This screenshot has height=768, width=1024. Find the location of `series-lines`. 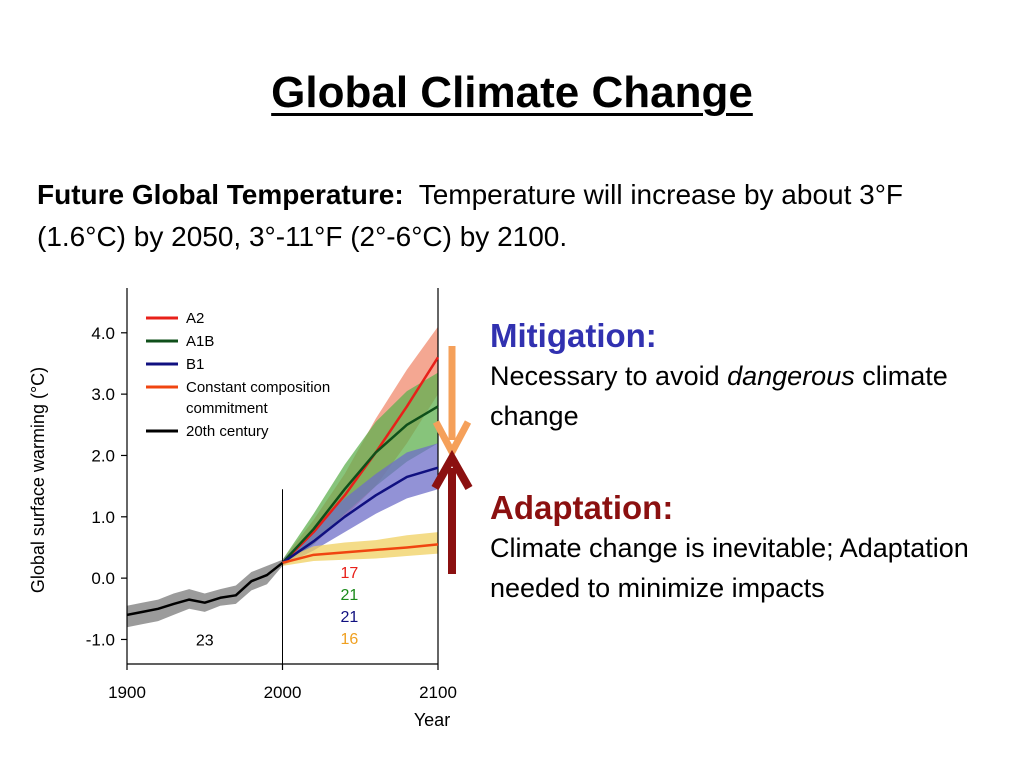

series-lines is located at coordinates (283, 486).